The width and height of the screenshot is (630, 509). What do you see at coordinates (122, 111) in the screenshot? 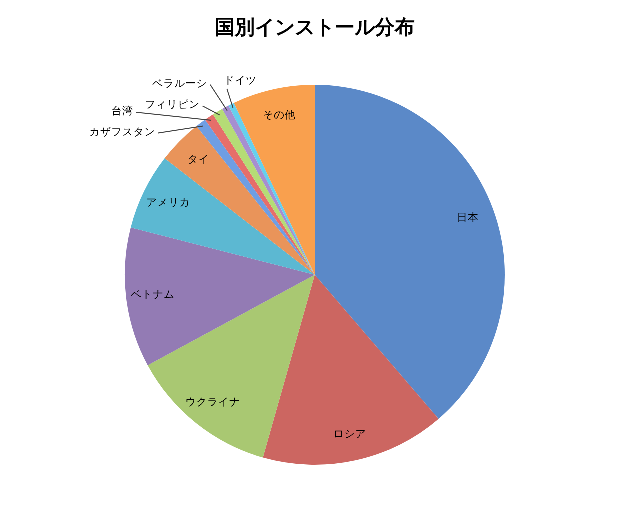
I see `slice-label: 台湾` at bounding box center [122, 111].